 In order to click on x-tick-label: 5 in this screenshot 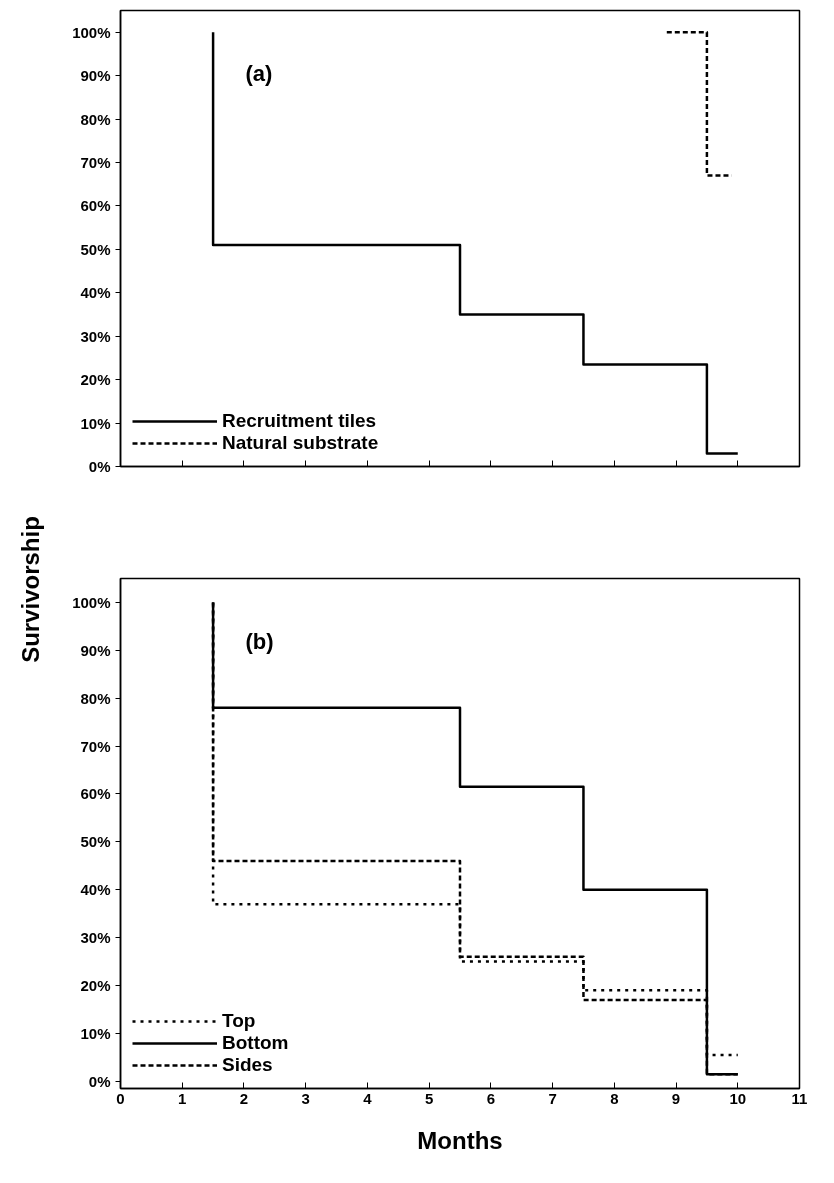, I will do `click(429, 1098)`.